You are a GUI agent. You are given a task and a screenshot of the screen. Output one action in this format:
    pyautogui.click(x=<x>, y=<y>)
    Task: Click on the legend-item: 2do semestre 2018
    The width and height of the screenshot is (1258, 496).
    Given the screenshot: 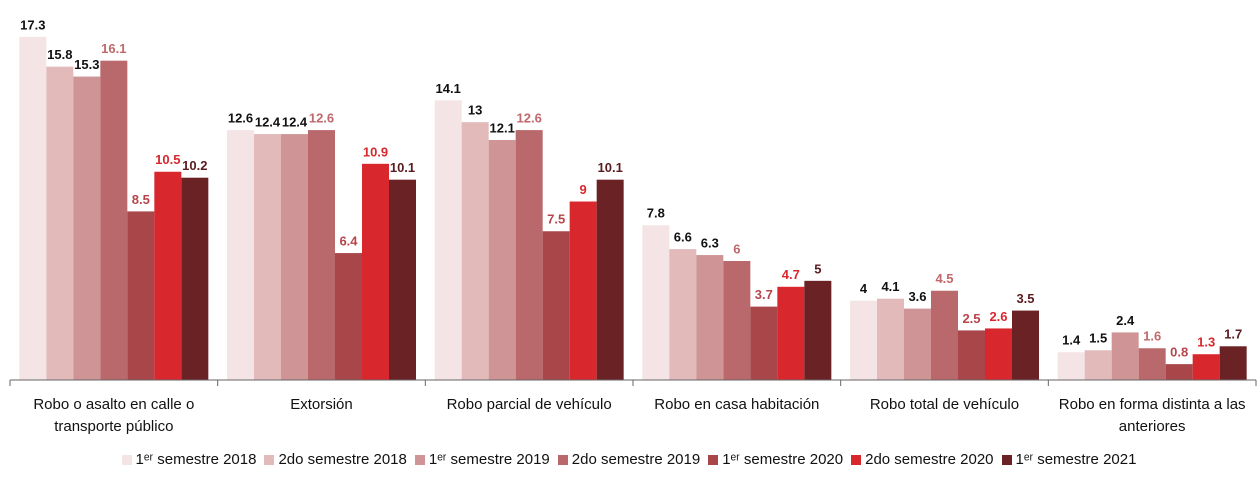 What is the action you would take?
    pyautogui.click(x=335, y=459)
    